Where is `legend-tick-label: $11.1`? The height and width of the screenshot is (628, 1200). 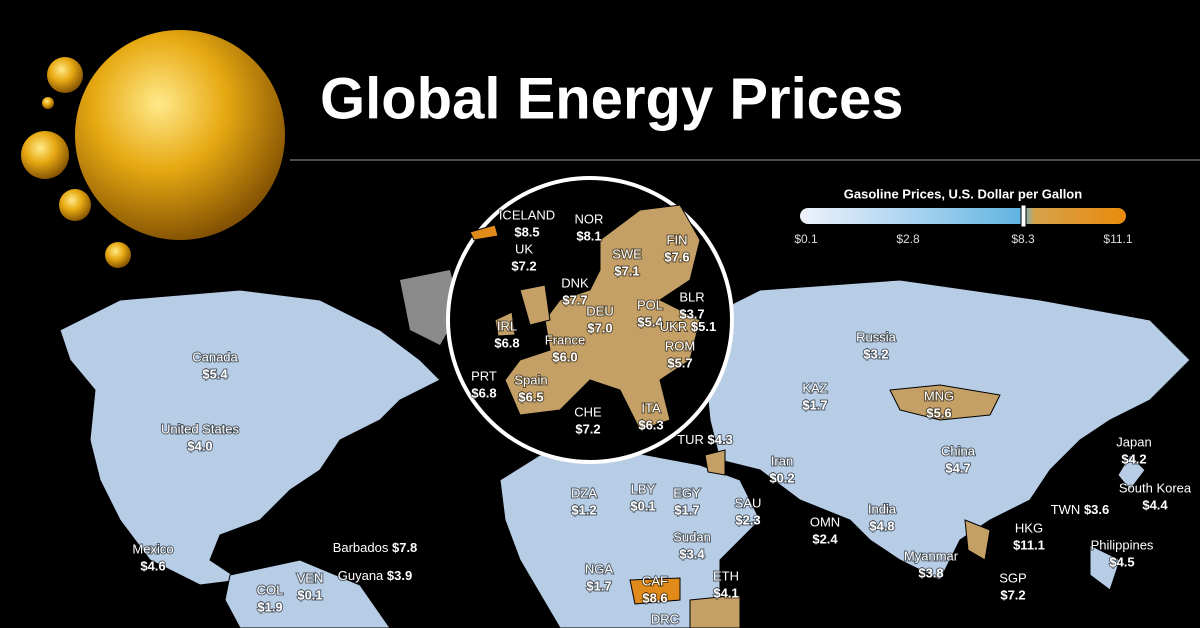
legend-tick-label: $11.1 is located at coordinates (1117, 239).